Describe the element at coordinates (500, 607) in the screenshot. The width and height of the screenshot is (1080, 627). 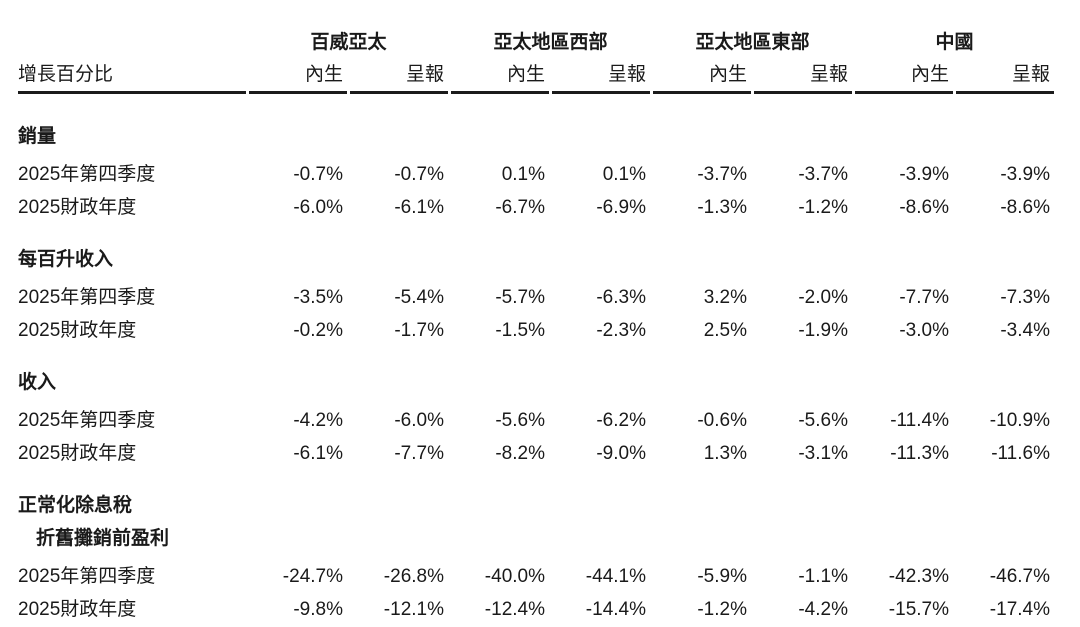
I see `value-cell: -12.4%` at that location.